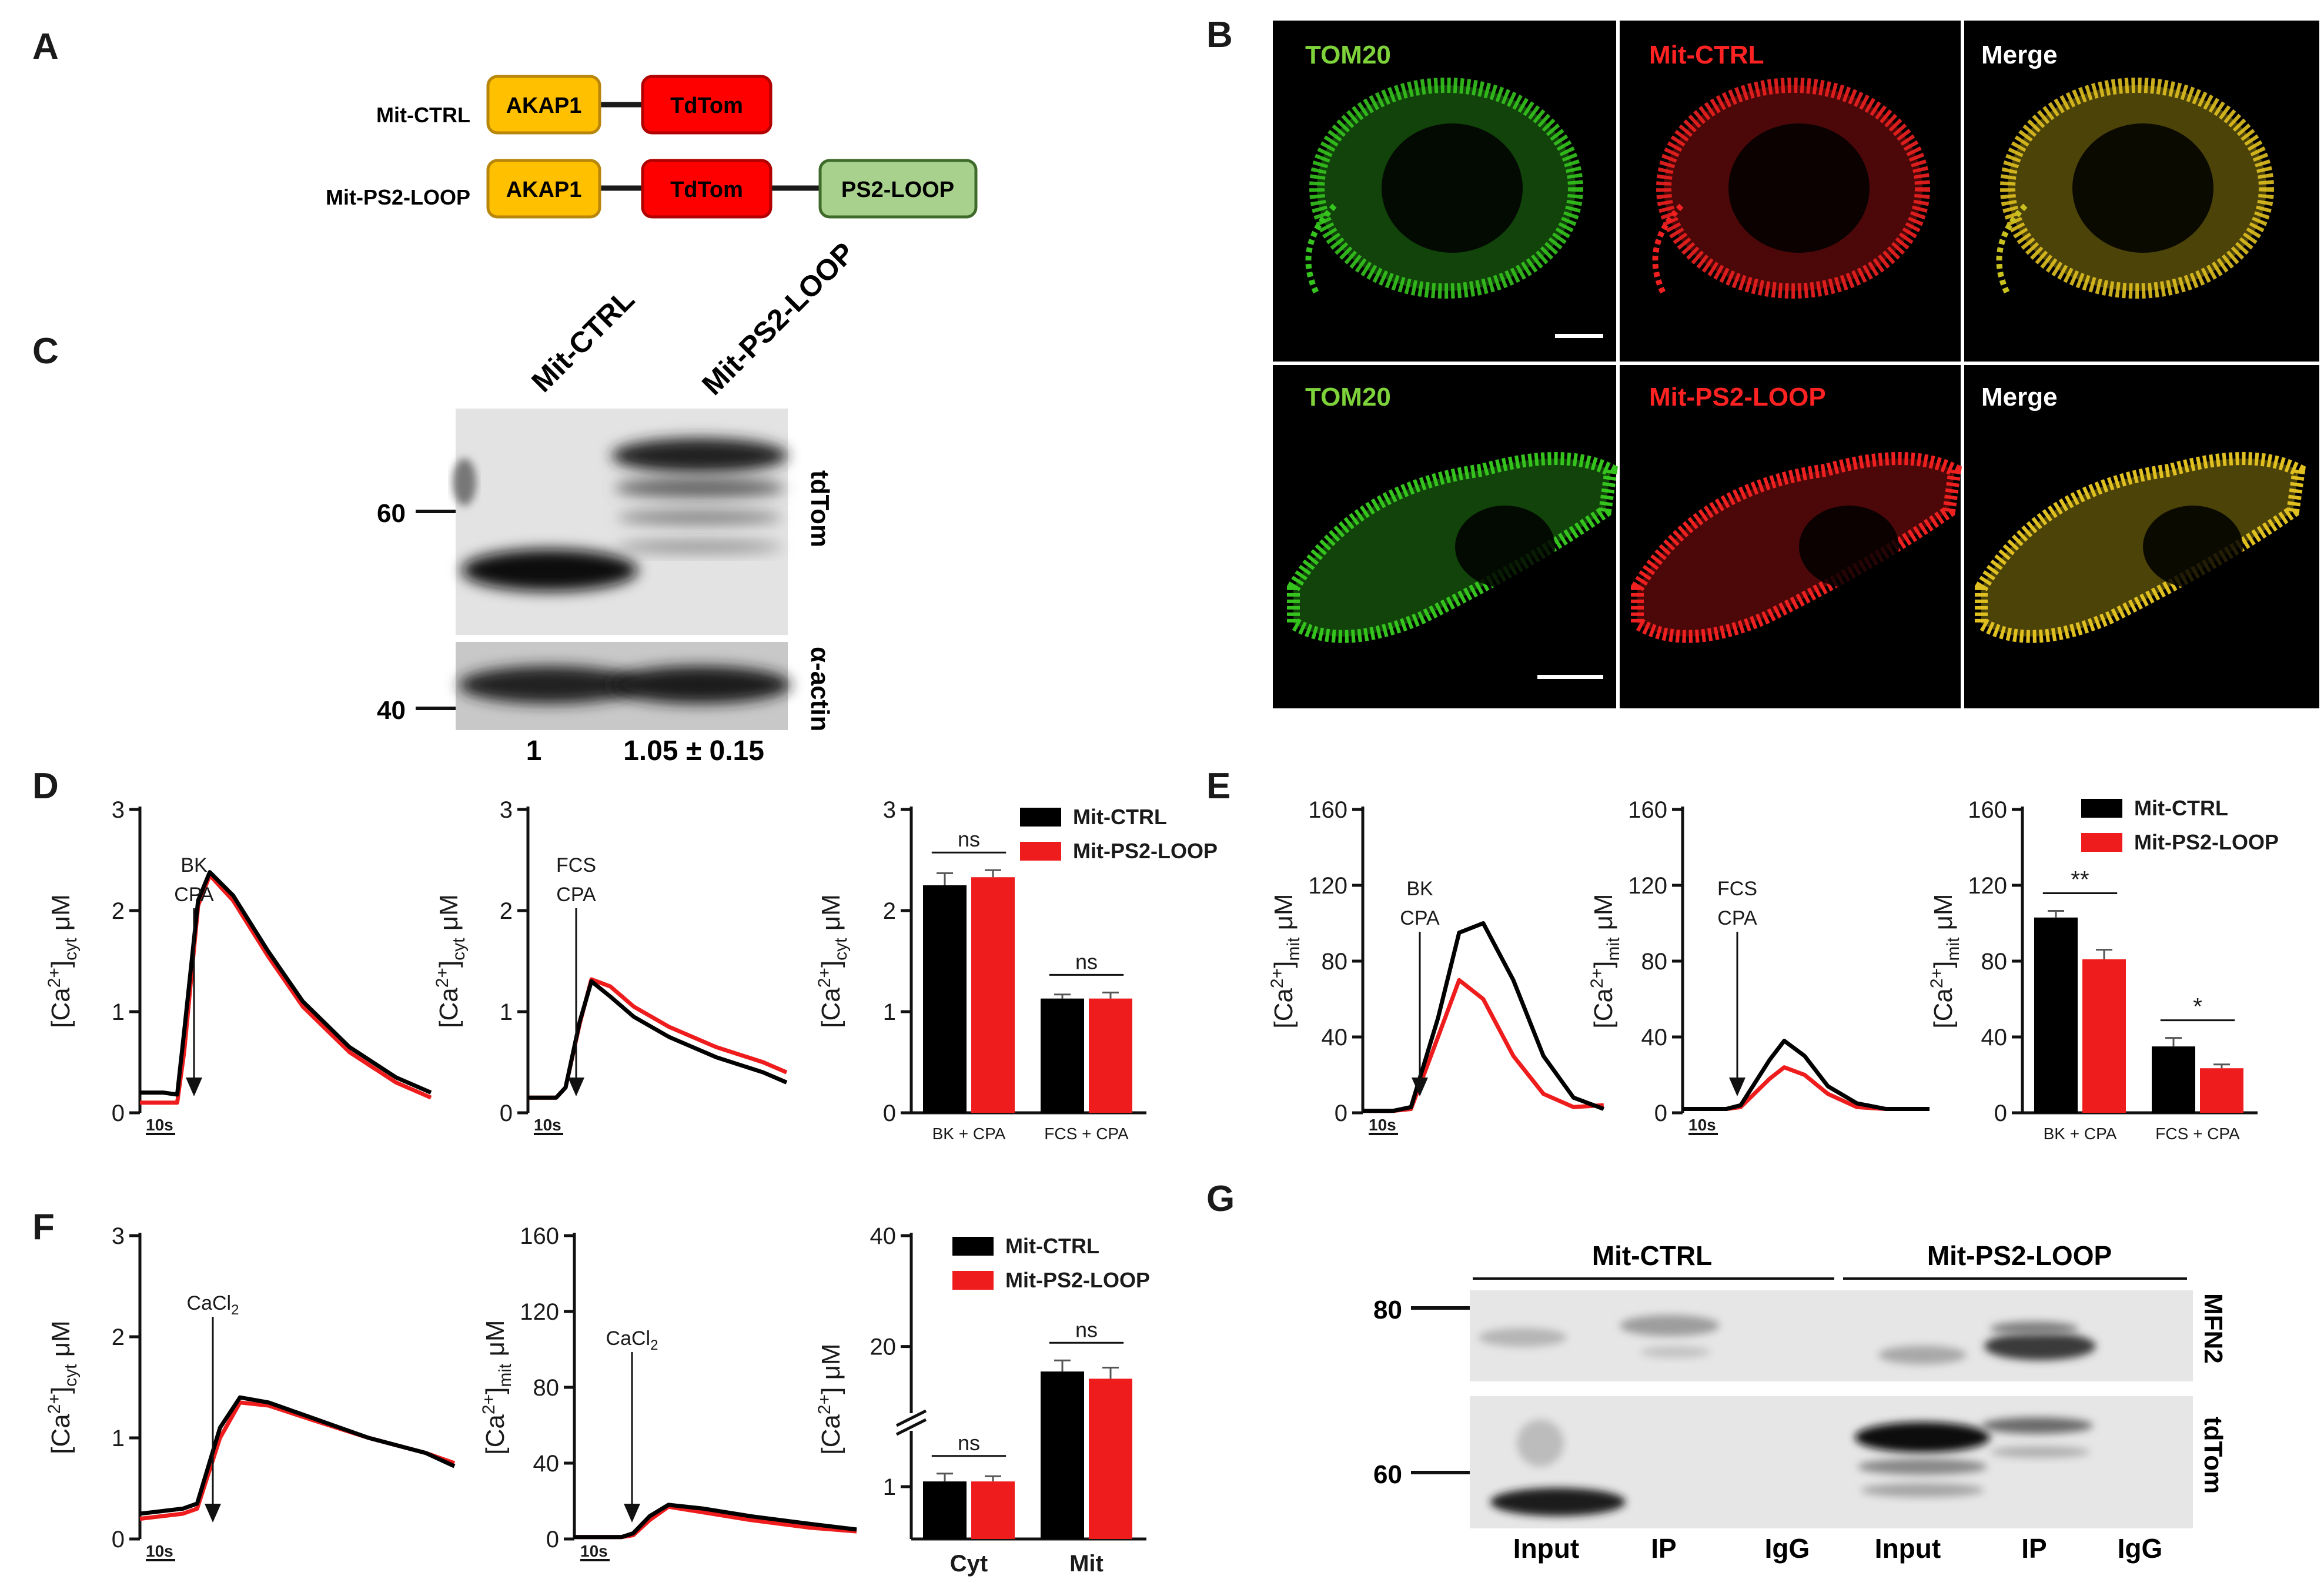  I want to click on cell-image-merge-loop, so click(2140, 547).